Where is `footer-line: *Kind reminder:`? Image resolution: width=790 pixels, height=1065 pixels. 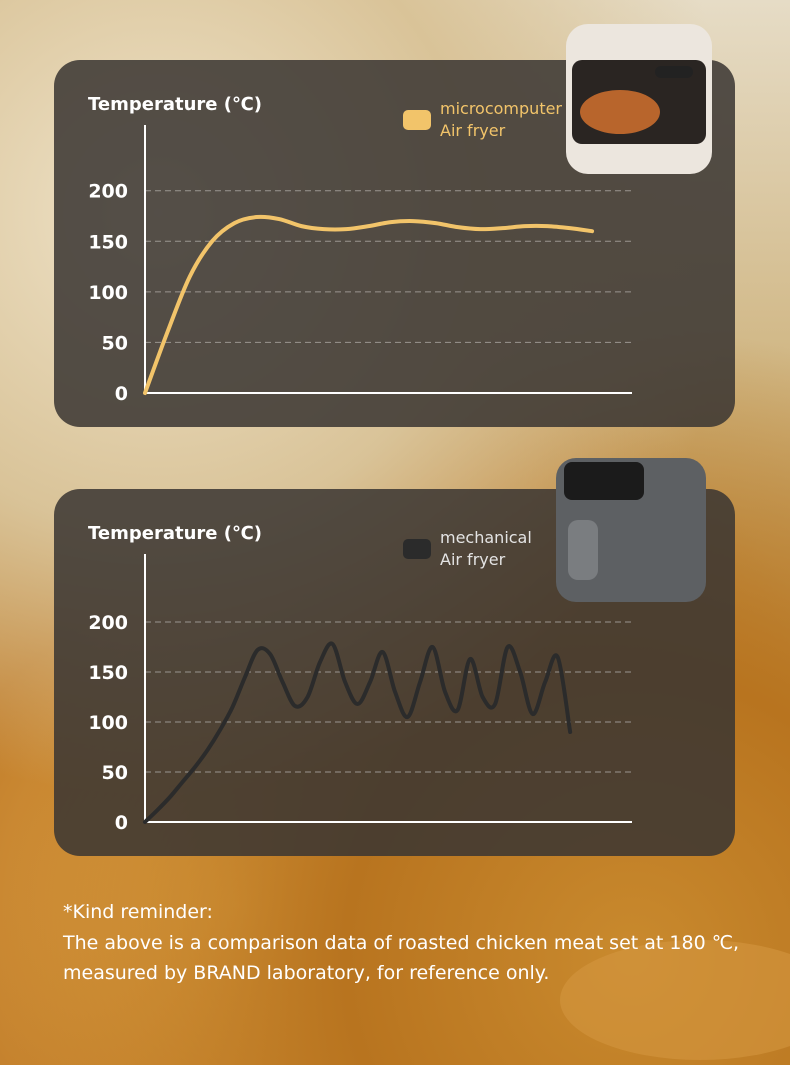 footer-line: *Kind reminder: is located at coordinates (138, 912).